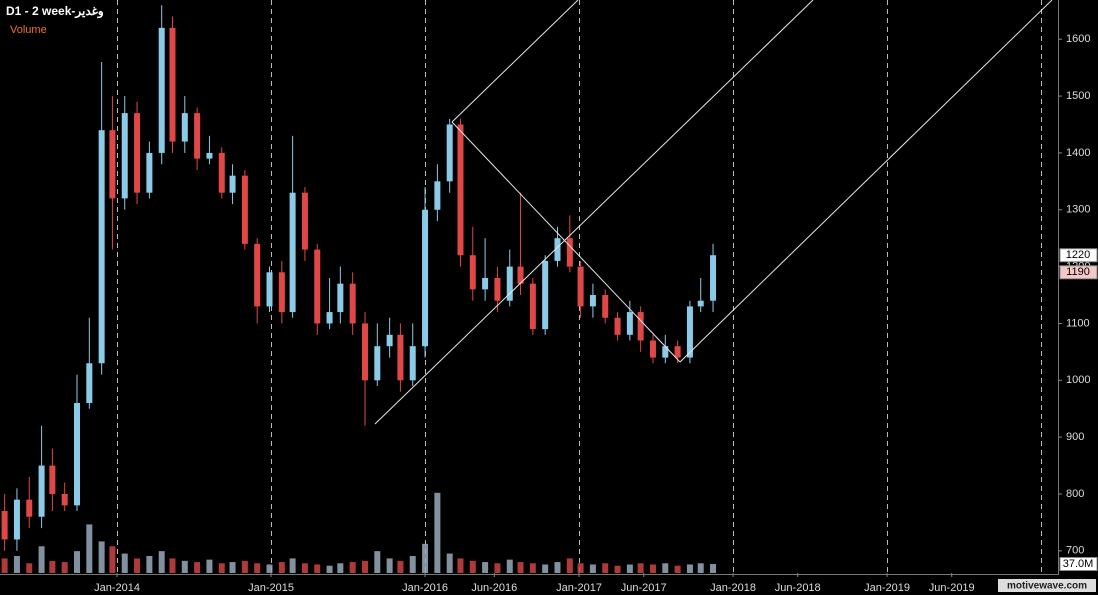  Describe the element at coordinates (733, 588) in the screenshot. I see `x-tick-label: Jan-2018` at that location.